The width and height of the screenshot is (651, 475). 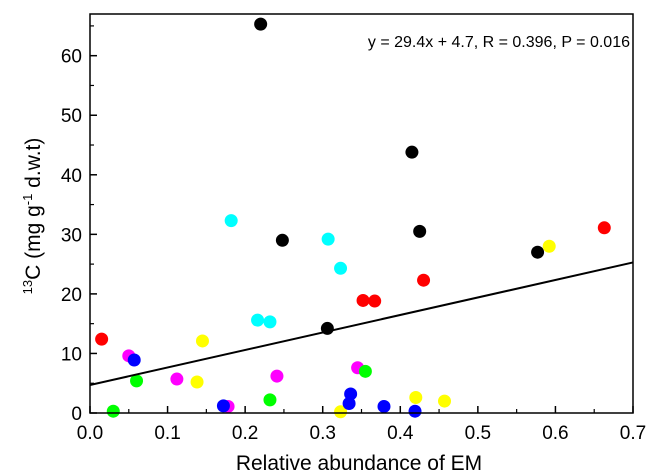 I want to click on x-tick-label: 0.2, so click(x=245, y=433).